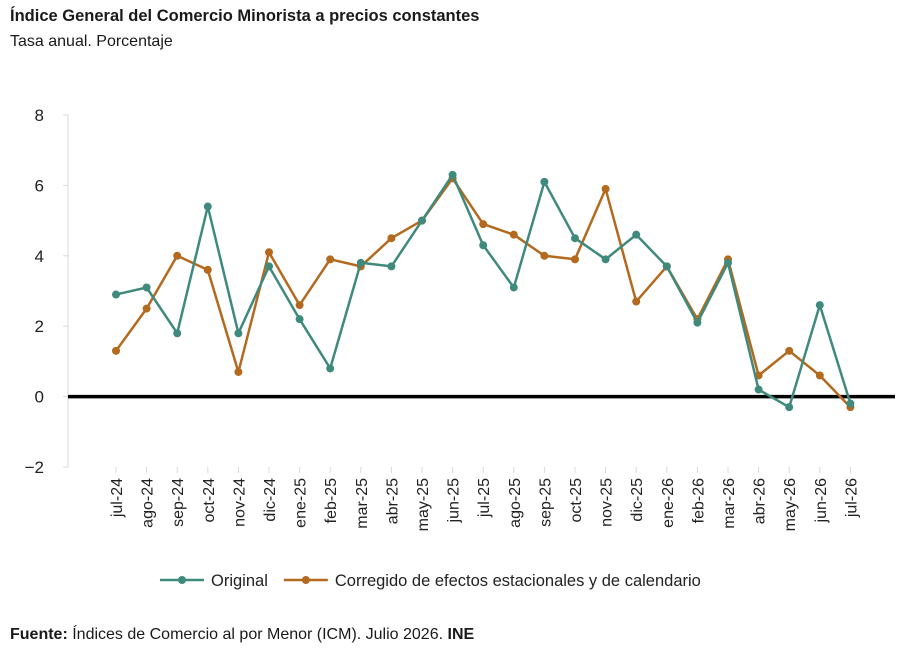  I want to click on x-tick-label: may-25, so click(423, 504).